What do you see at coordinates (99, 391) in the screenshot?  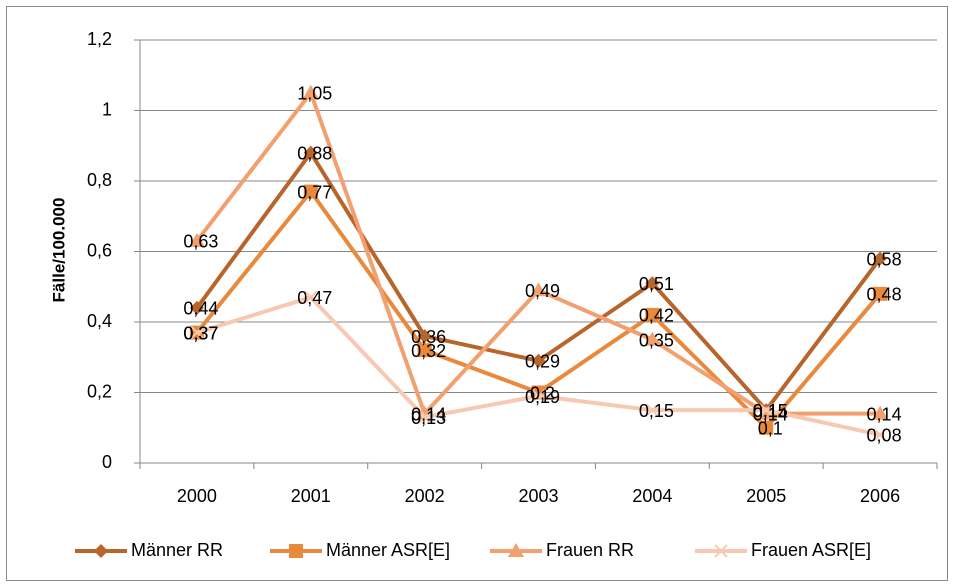 I see `y-tick-label: 0,2` at bounding box center [99, 391].